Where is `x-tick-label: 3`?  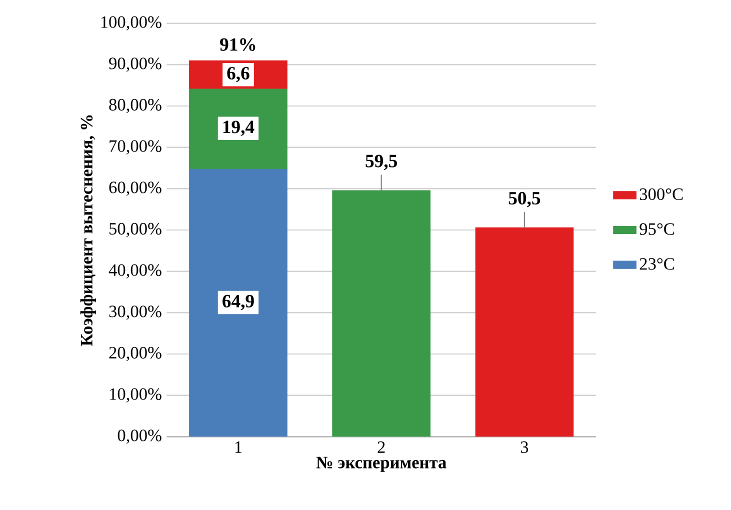 x-tick-label: 3 is located at coordinates (524, 447).